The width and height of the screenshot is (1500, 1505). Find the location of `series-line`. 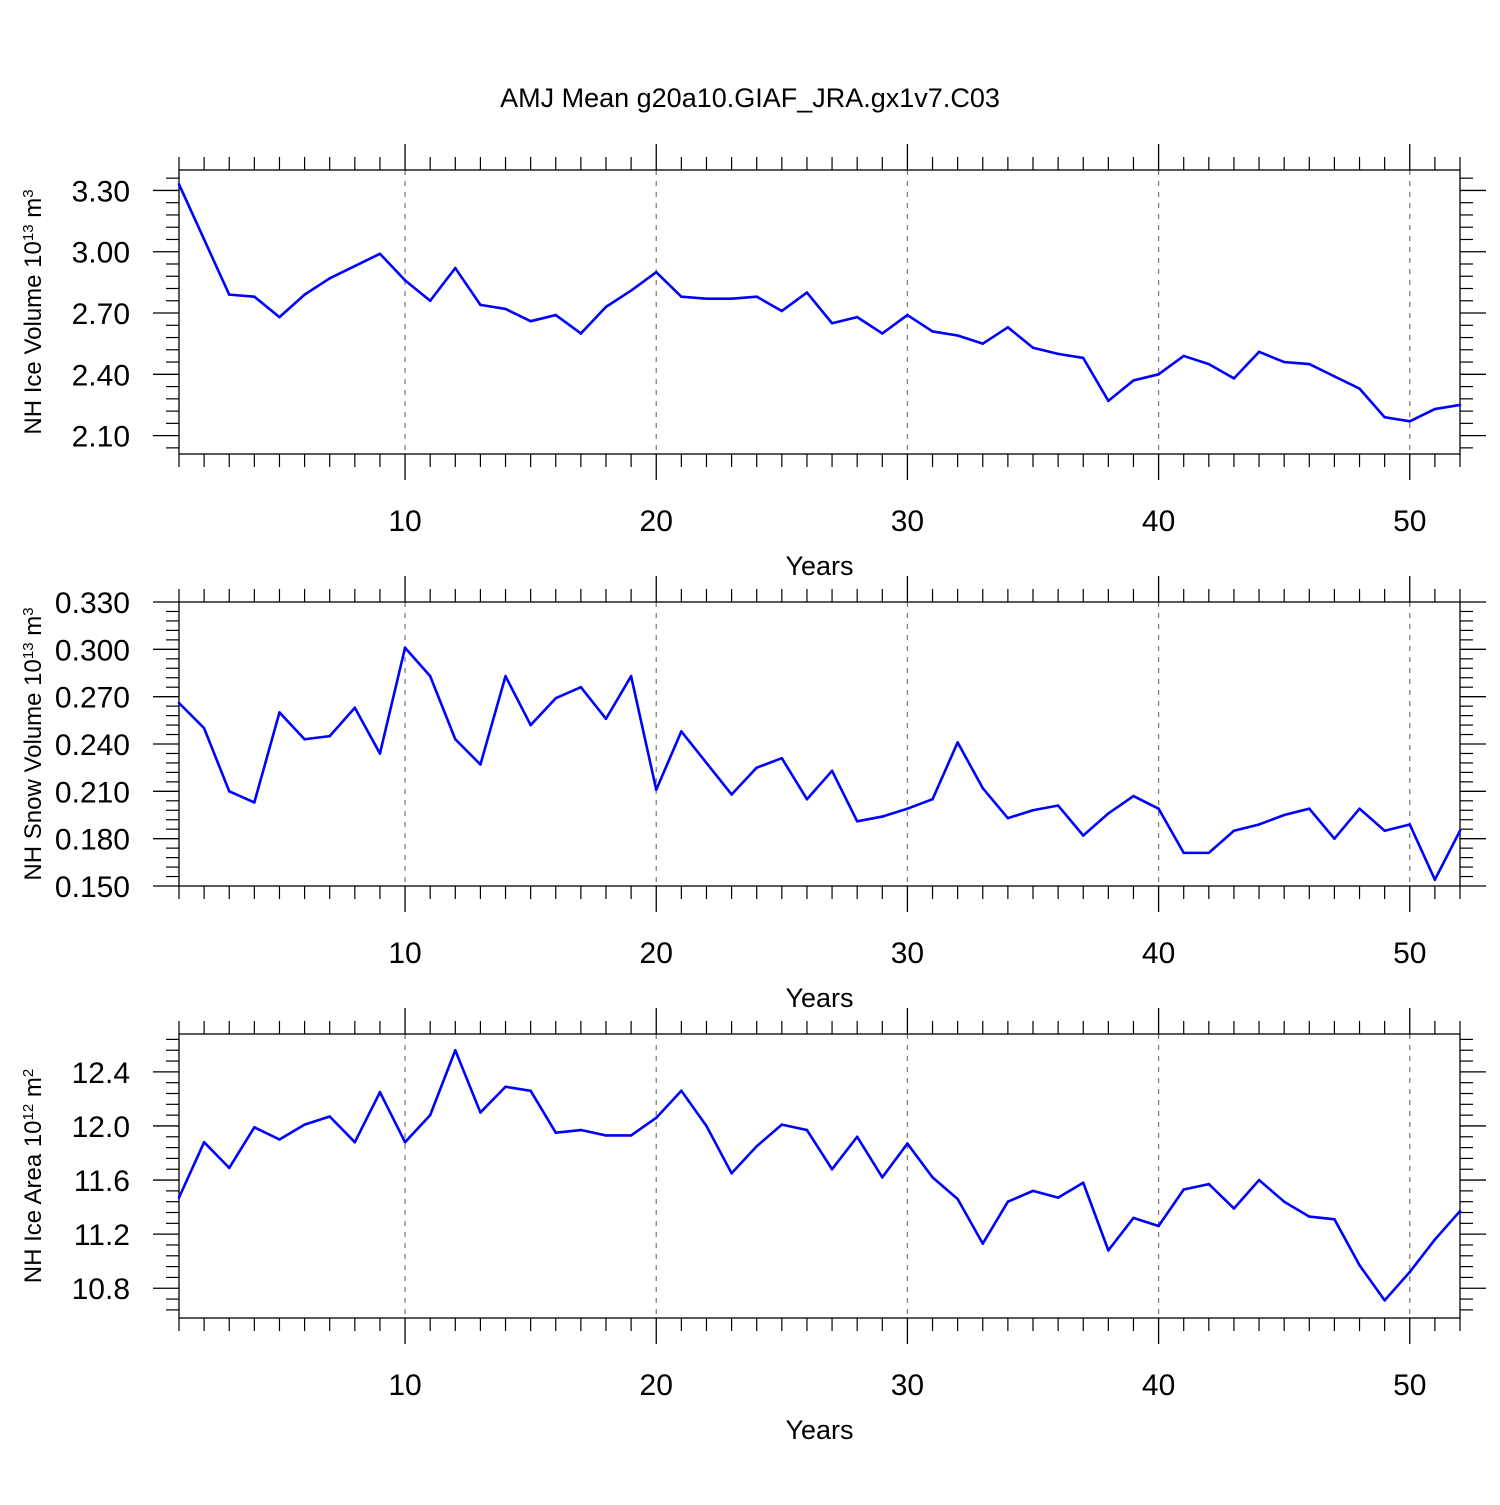

series-line is located at coordinates (819, 1175).